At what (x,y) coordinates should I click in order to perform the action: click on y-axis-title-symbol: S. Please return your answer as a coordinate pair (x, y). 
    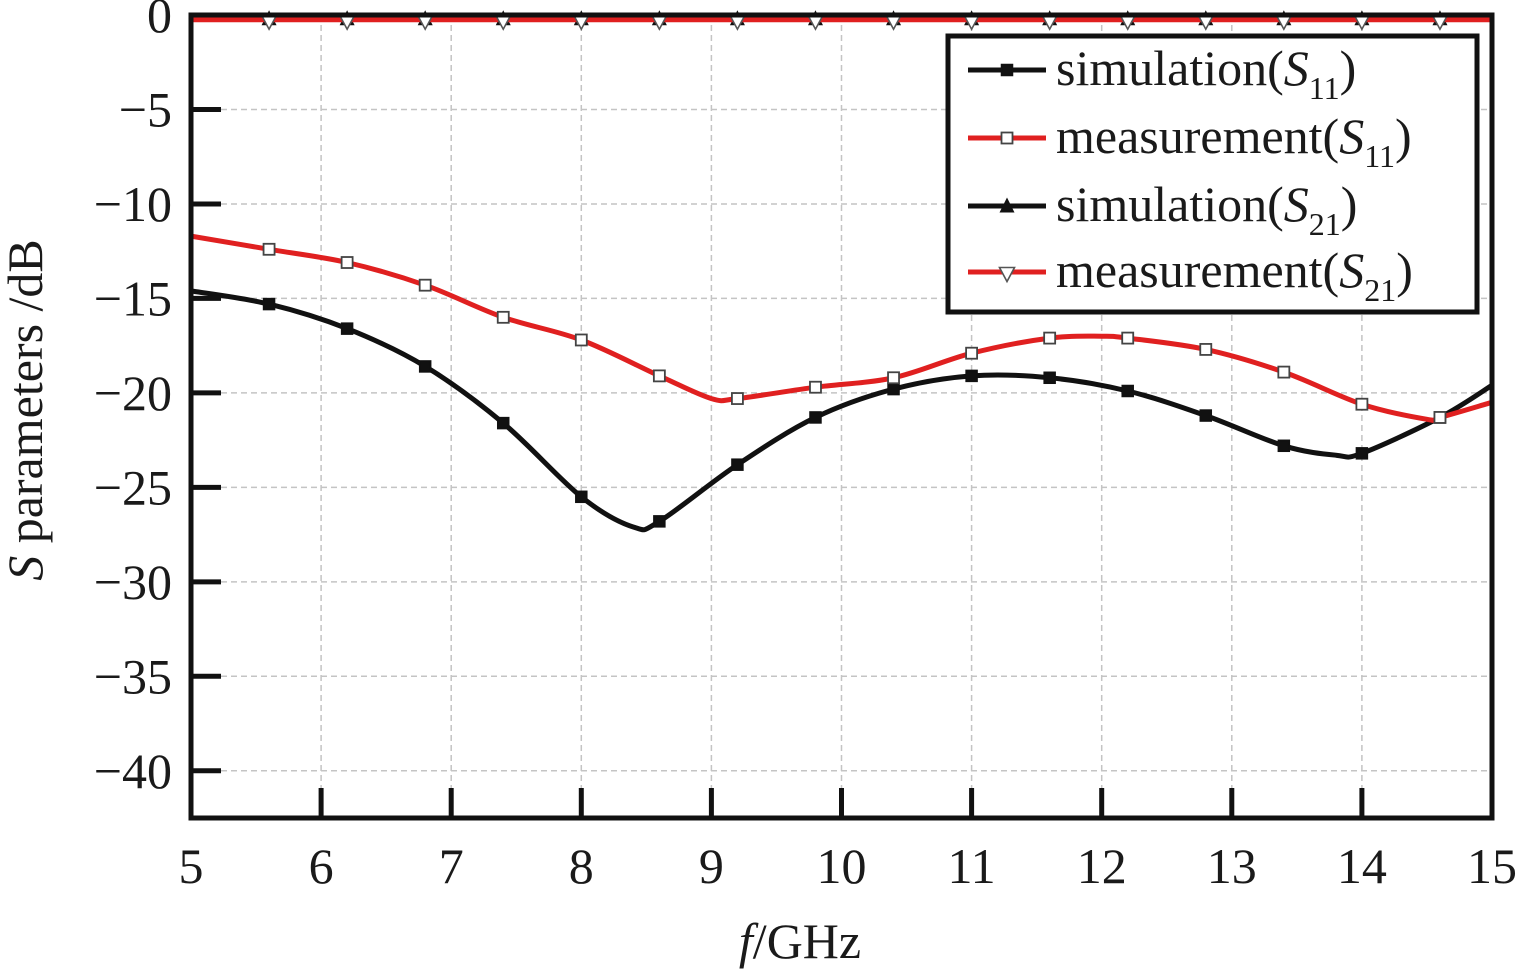
    Looking at the image, I should click on (26, 568).